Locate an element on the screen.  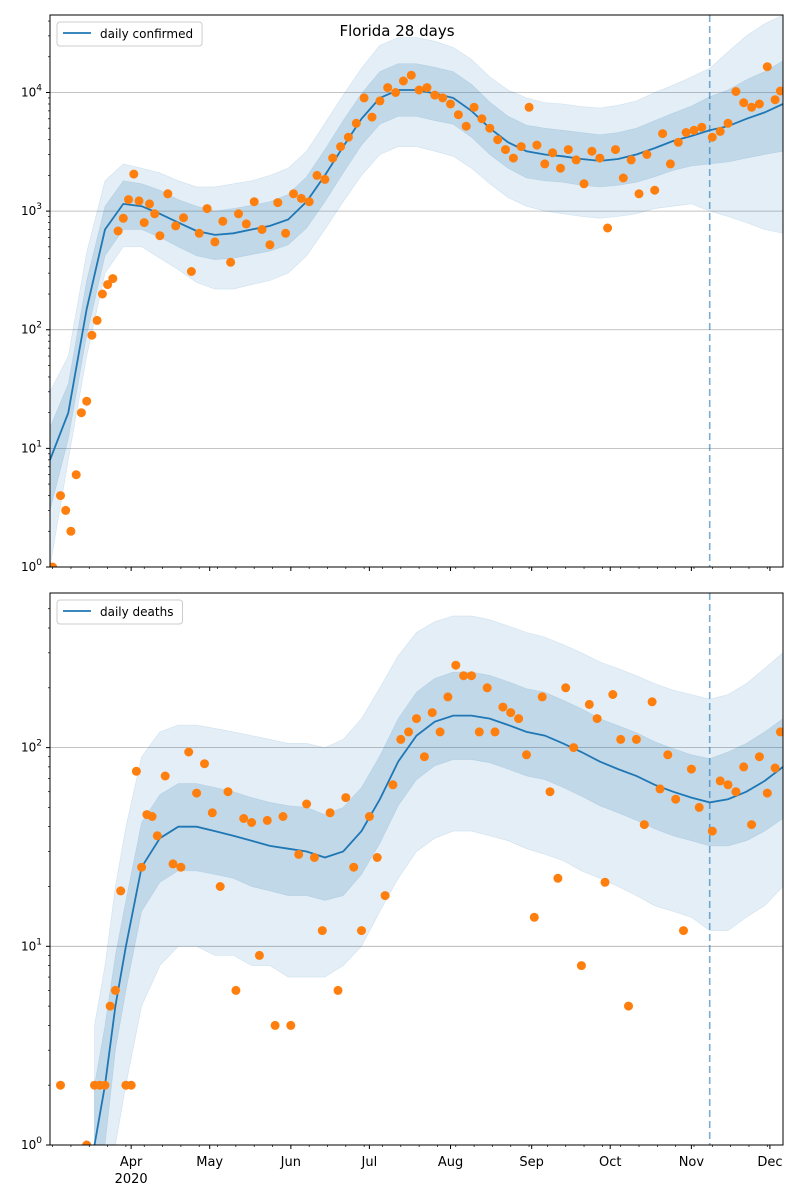
x-tick-label: Aug is located at coordinates (450, 1162).